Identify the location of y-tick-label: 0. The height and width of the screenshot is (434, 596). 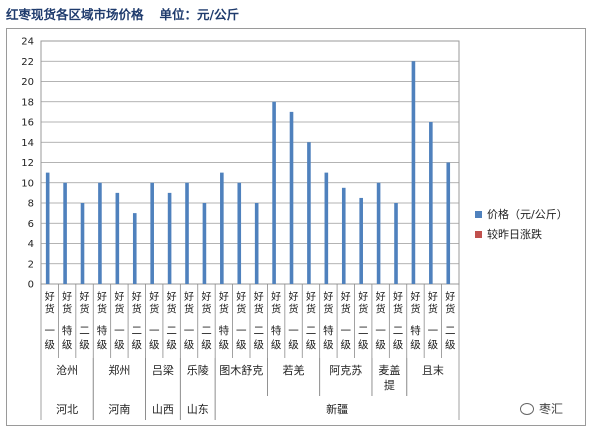
(31, 285).